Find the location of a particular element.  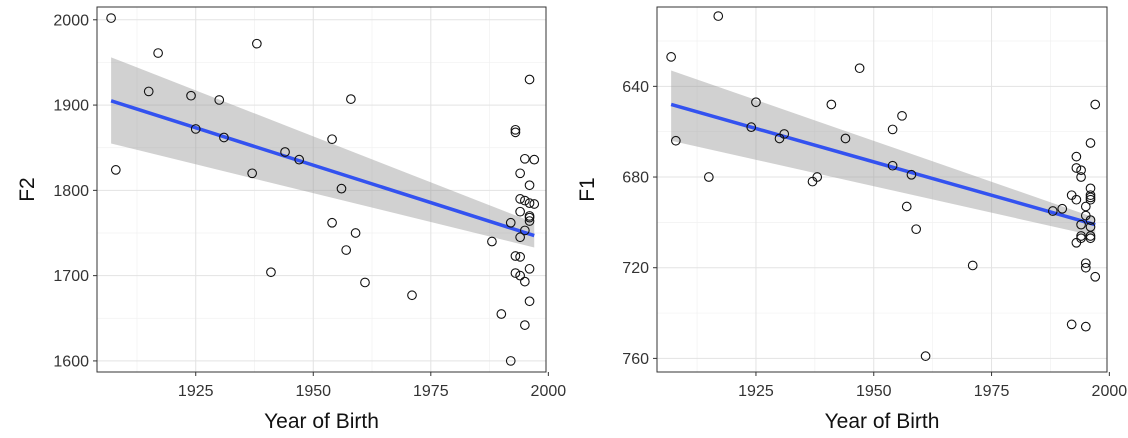

y-tick-label: 1900 is located at coordinates (71, 106).